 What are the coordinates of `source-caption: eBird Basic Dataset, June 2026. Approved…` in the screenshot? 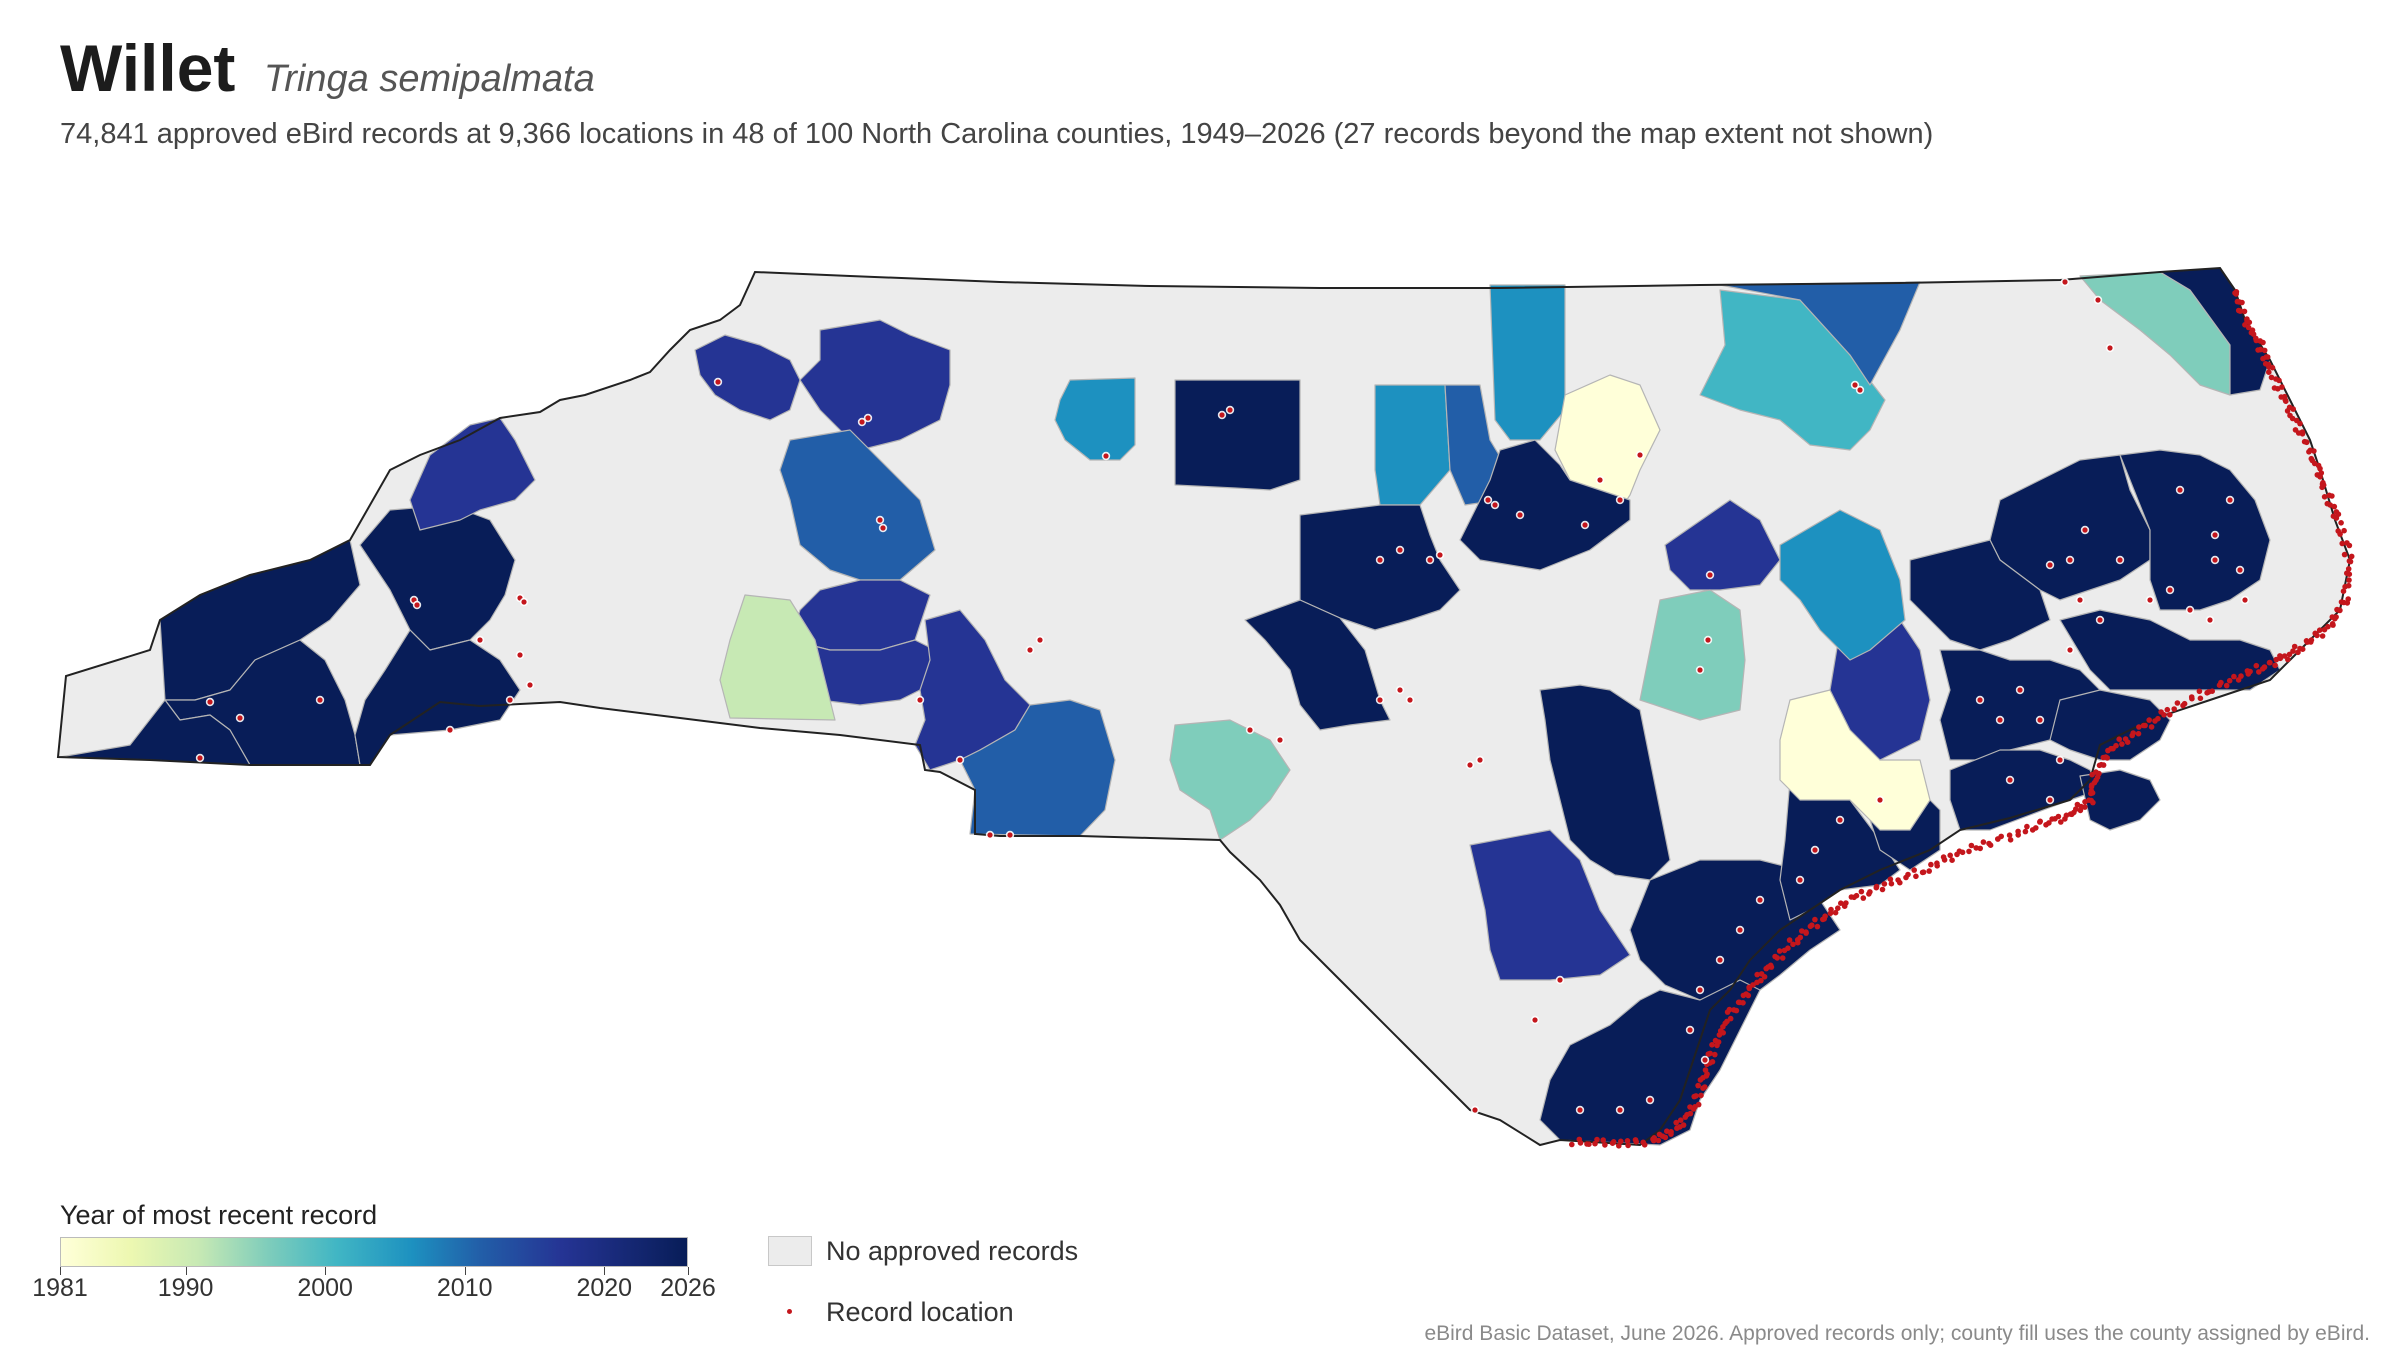 It's located at (1897, 1333).